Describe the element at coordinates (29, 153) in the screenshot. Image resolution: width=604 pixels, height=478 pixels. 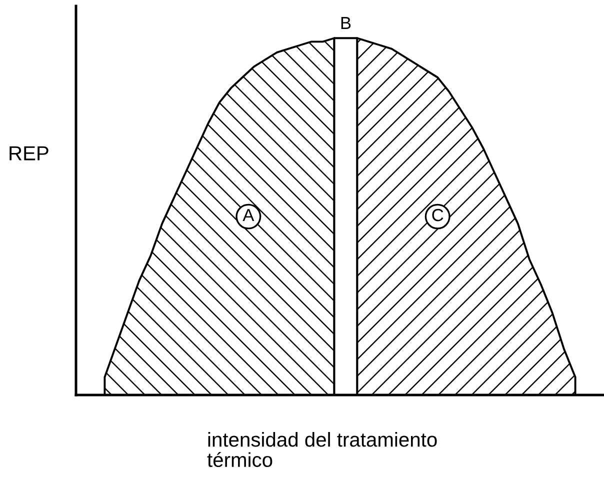
I see `y-axis-title: REP` at that location.